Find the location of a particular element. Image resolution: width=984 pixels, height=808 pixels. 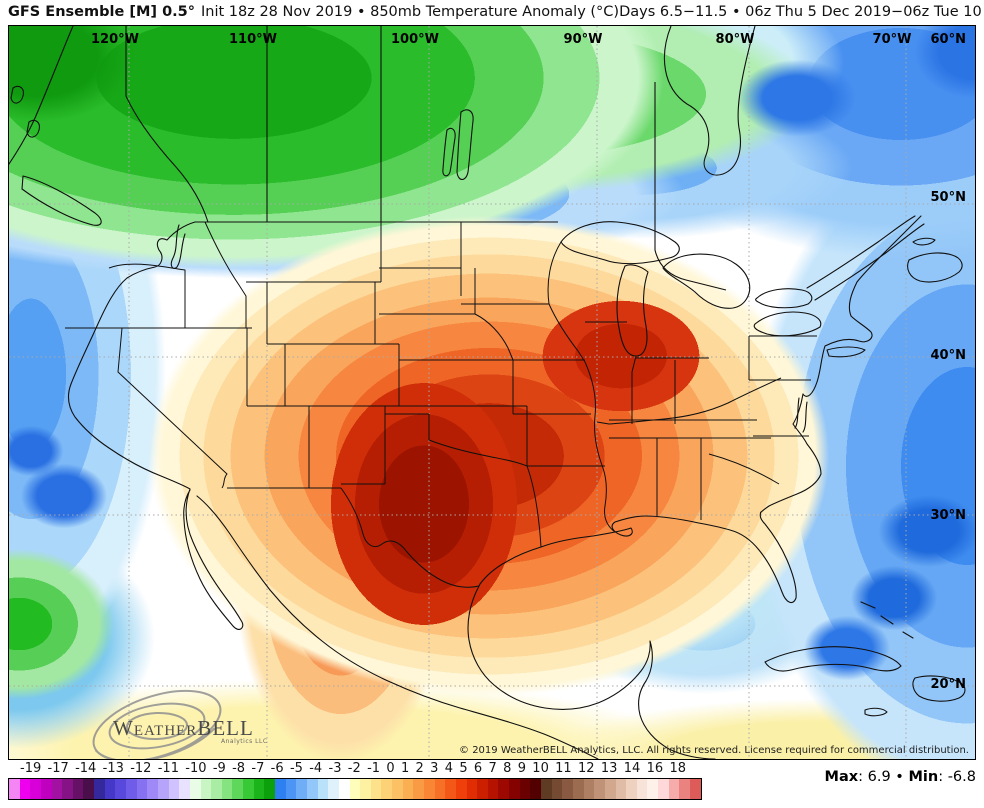

colorbar-tick: 14 is located at coordinates (632, 768).